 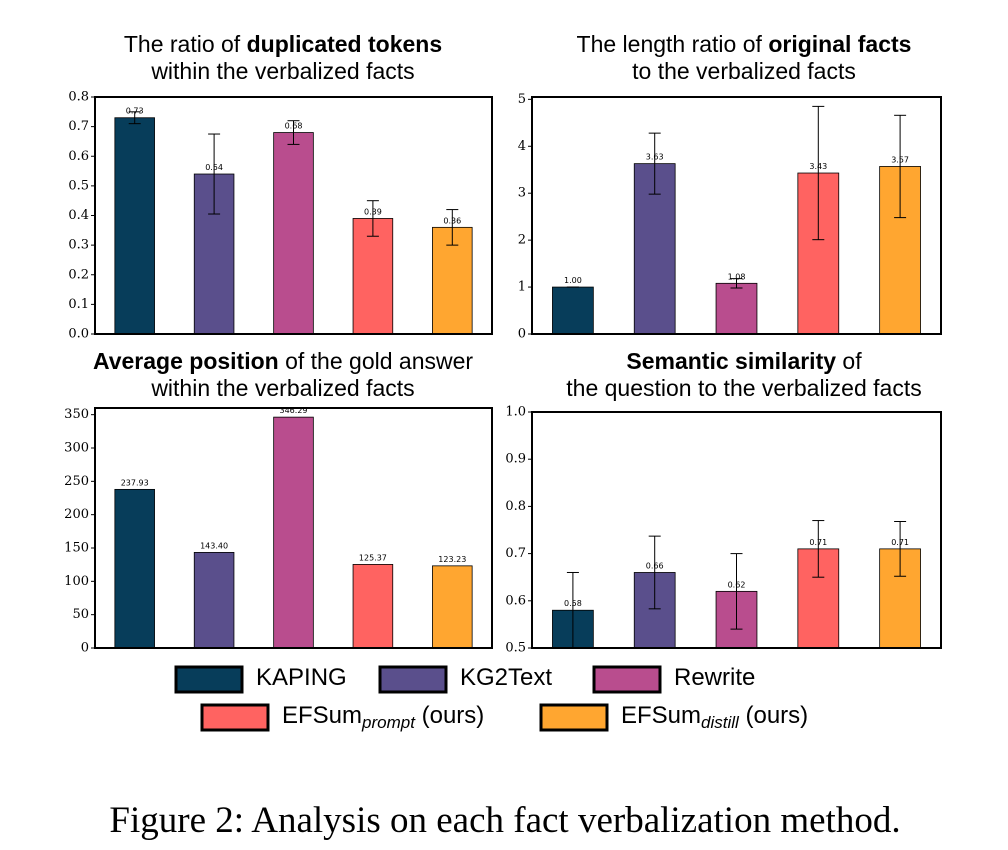 What do you see at coordinates (720, 722) in the screenshot?
I see `legend-subscript: distill` at bounding box center [720, 722].